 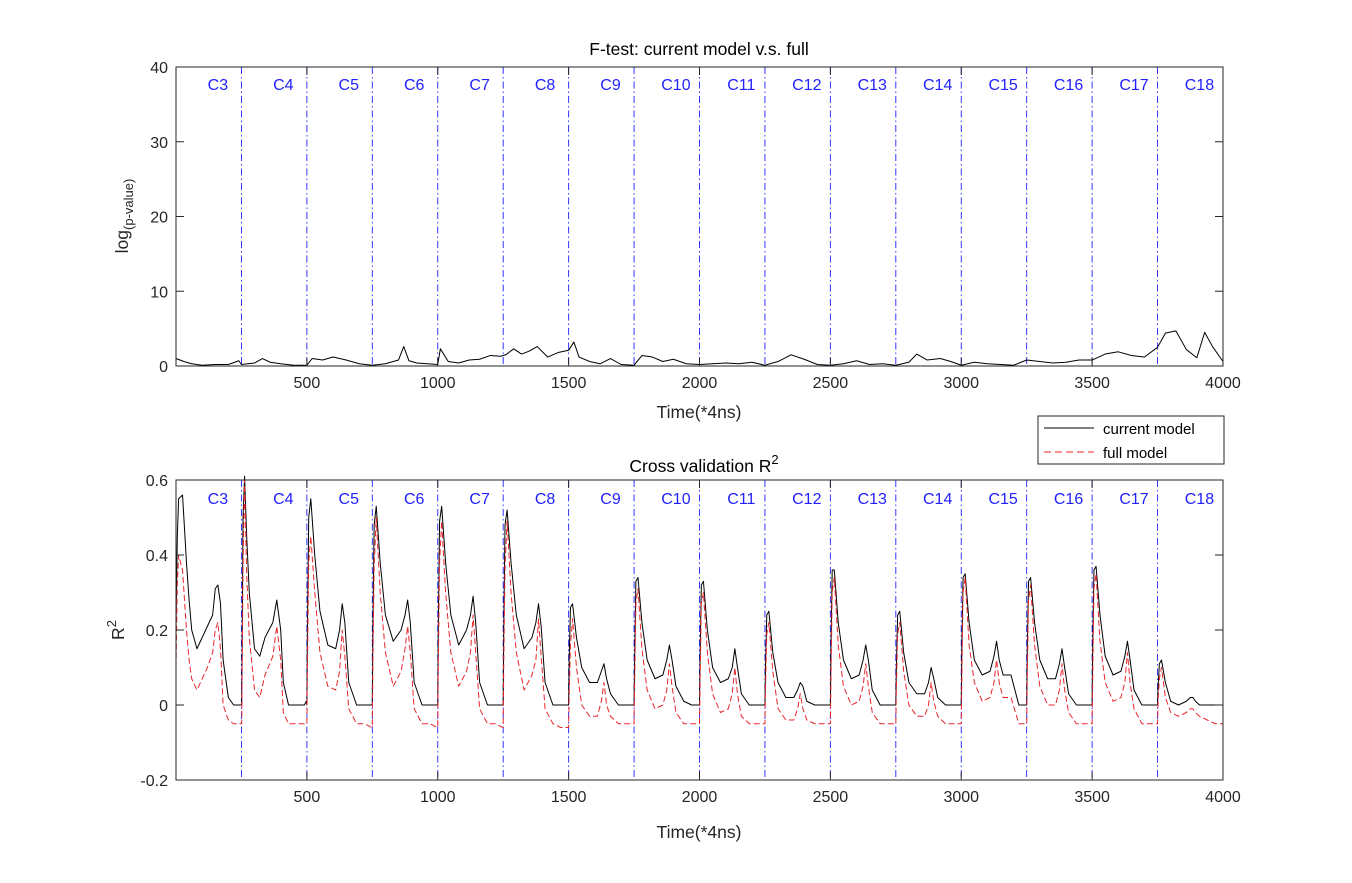 I want to click on bottom-title: Cross validation R2, so click(x=703, y=464).